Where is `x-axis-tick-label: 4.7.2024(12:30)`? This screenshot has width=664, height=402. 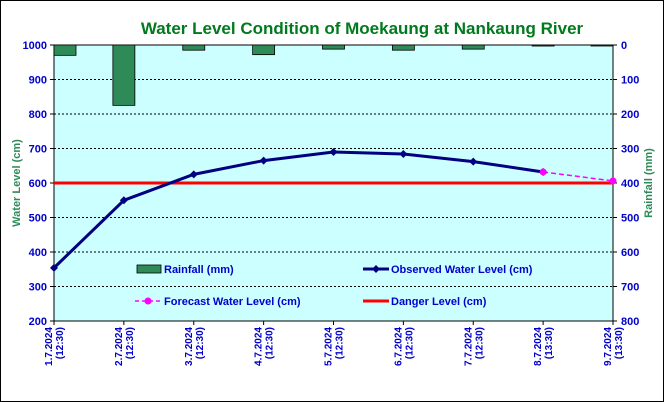
x-axis-tick-label: 4.7.2024(12:30) is located at coordinates (265, 346).